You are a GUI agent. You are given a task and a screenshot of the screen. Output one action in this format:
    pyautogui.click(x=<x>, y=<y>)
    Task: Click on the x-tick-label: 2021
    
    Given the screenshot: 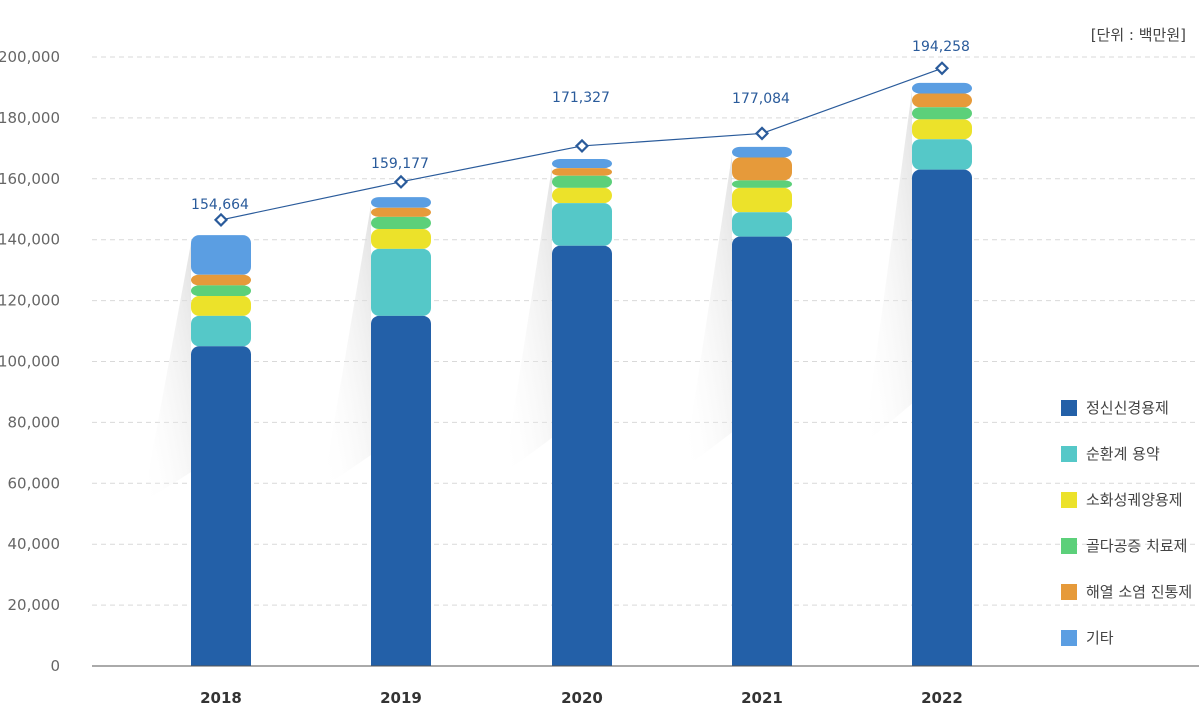 What is the action you would take?
    pyautogui.click(x=762, y=698)
    